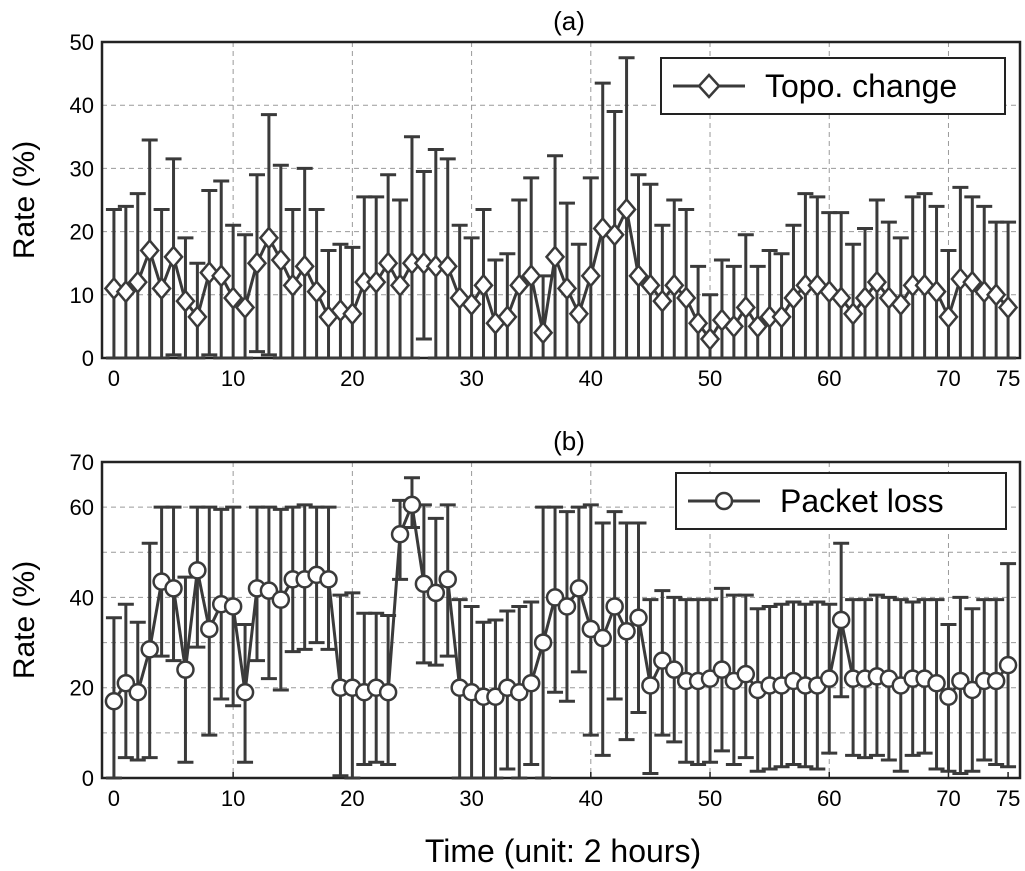 This screenshot has height=871, width=1025. Describe the element at coordinates (82, 597) in the screenshot. I see `y-tick-label: 40` at that location.